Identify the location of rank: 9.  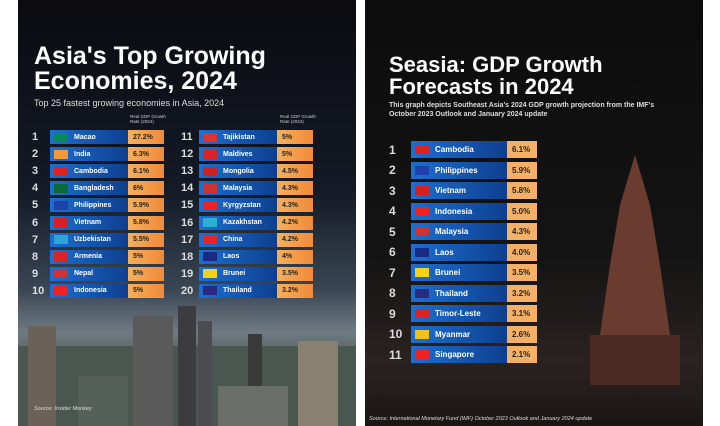
(392, 313).